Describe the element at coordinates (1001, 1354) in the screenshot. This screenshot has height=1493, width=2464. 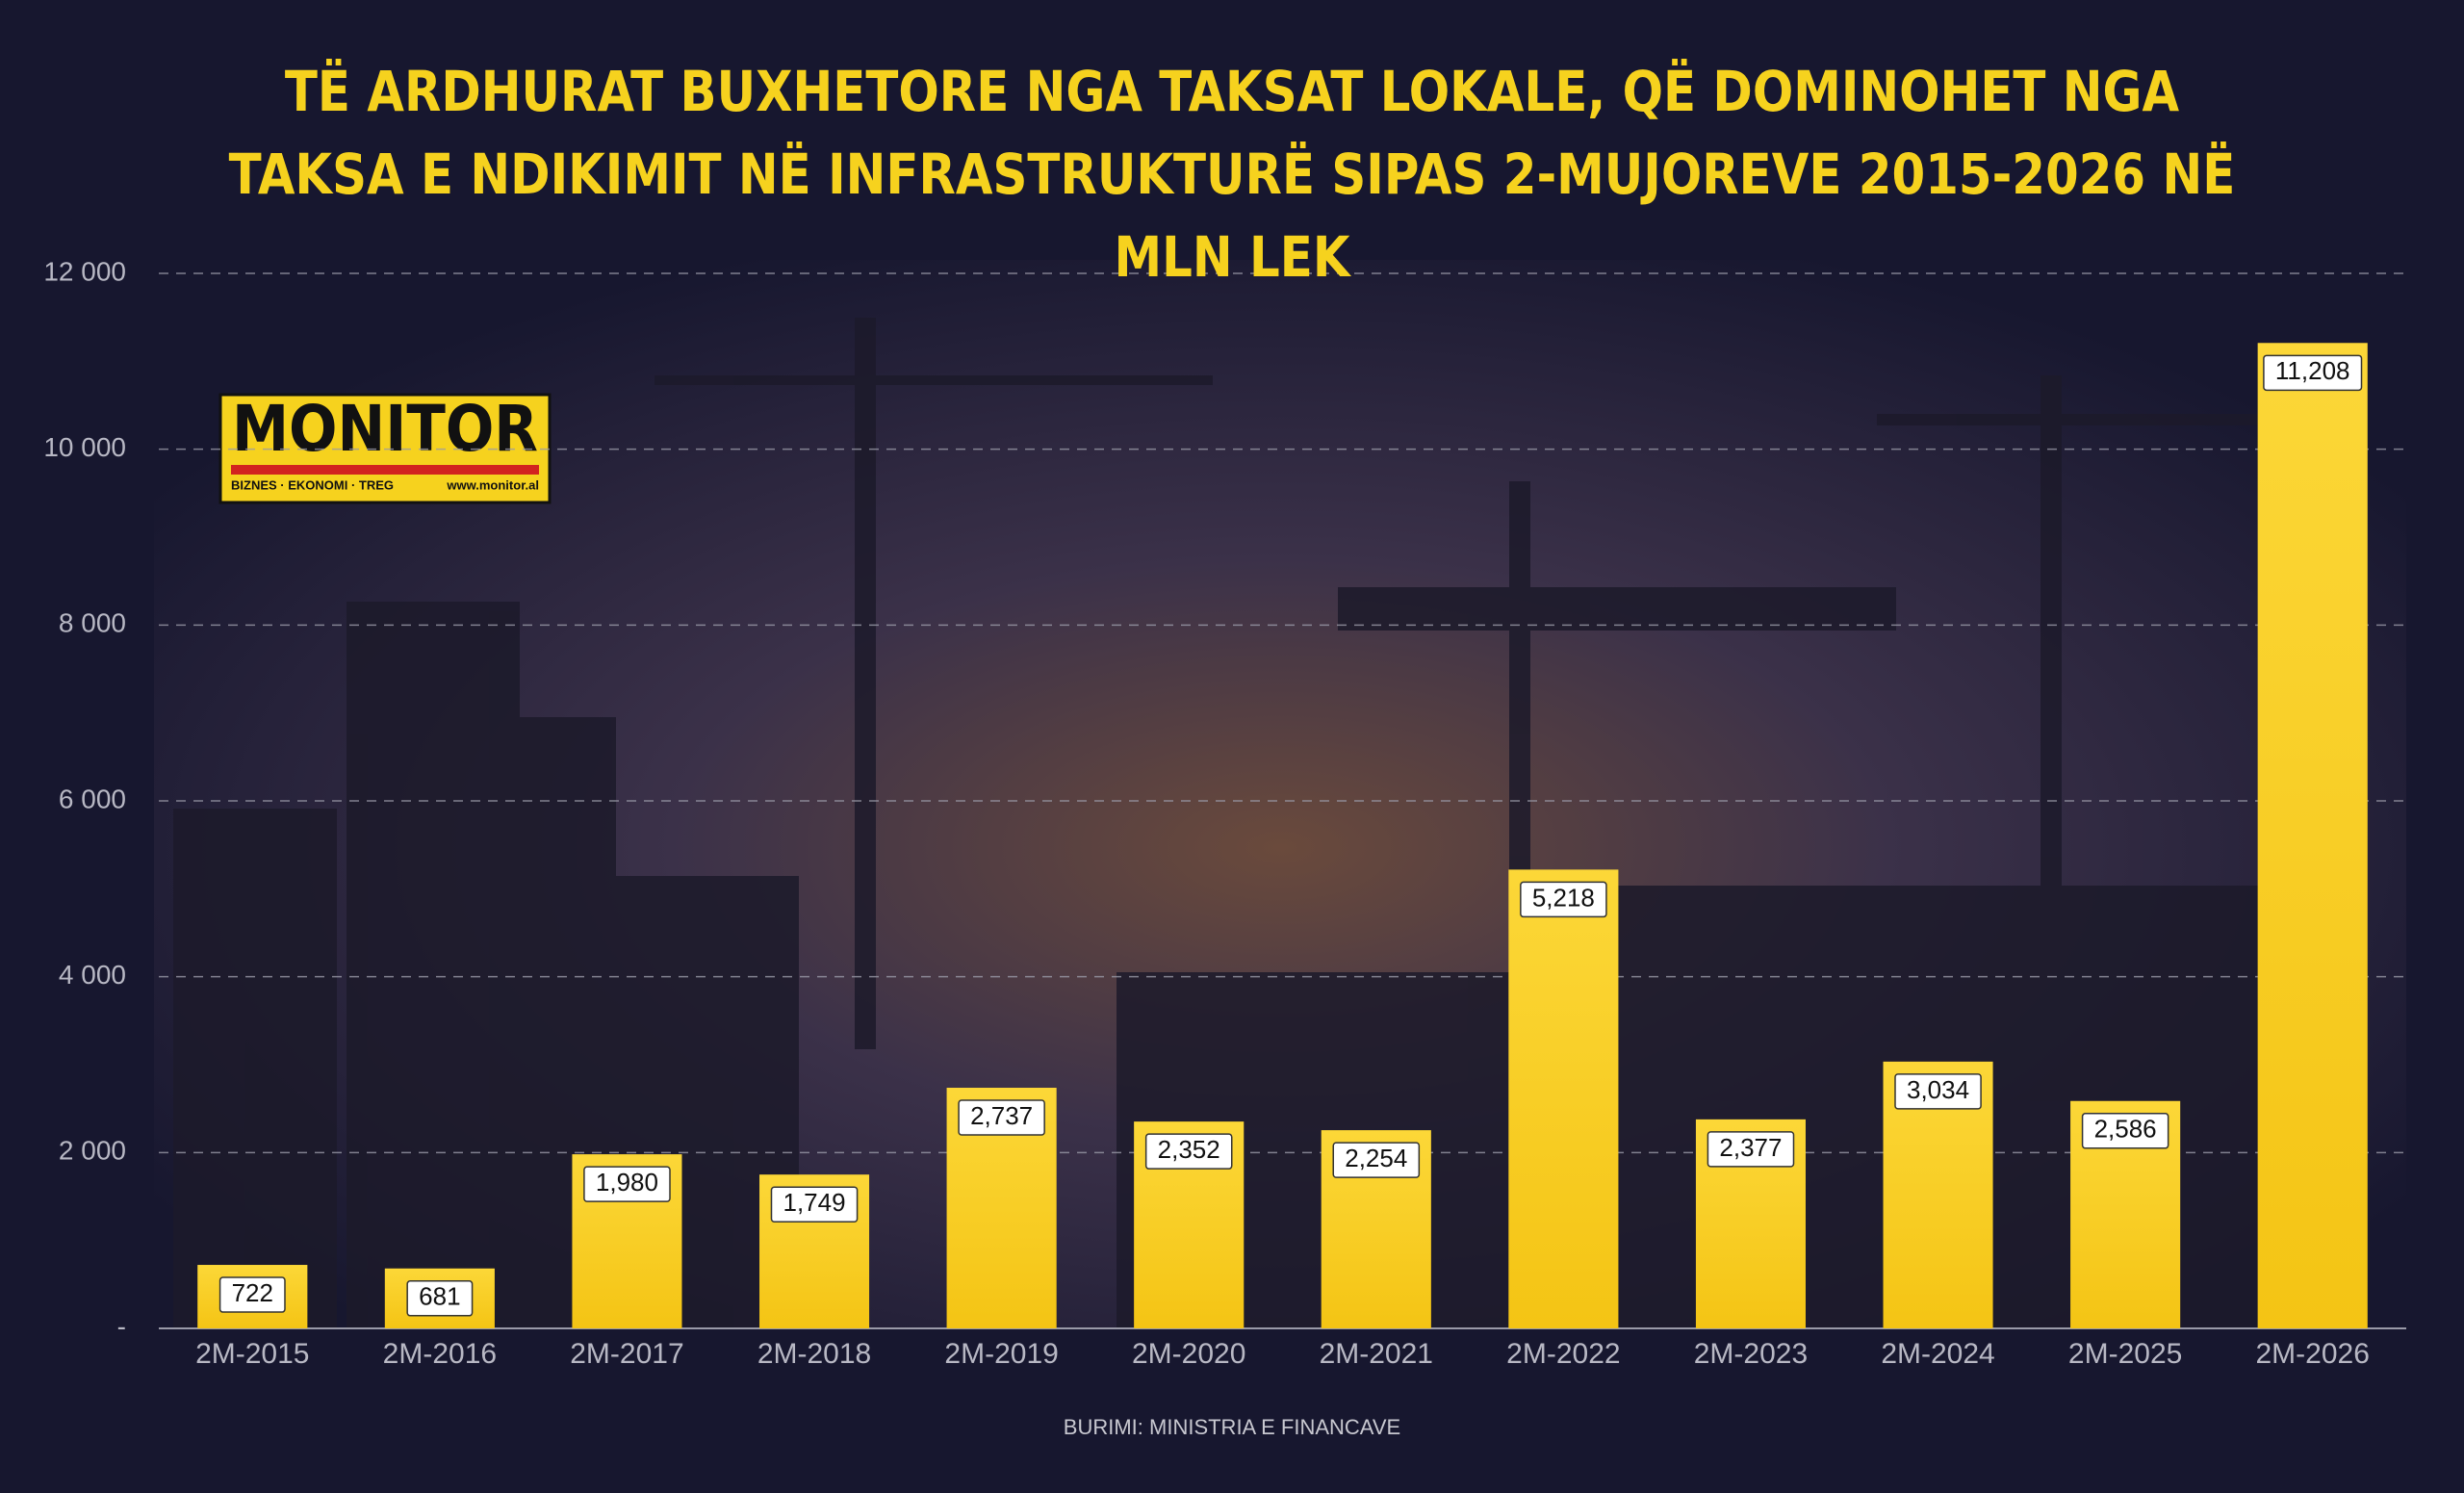
I see `x-tick-label: 2M-2019` at that location.